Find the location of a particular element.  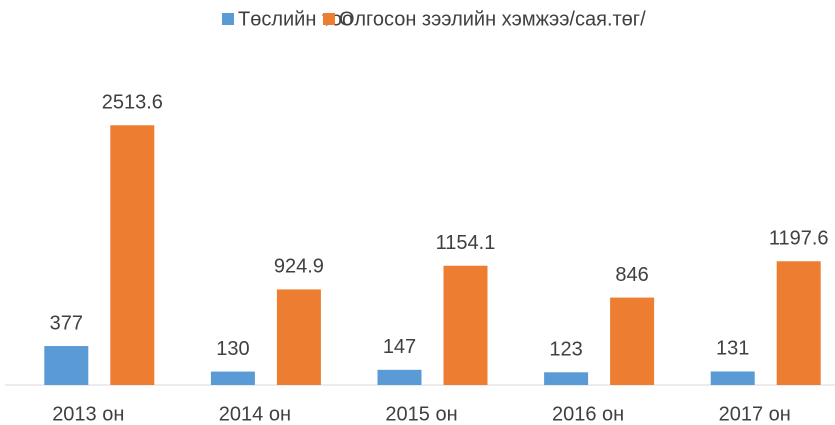

value-label: 924.9 is located at coordinates (299, 267).